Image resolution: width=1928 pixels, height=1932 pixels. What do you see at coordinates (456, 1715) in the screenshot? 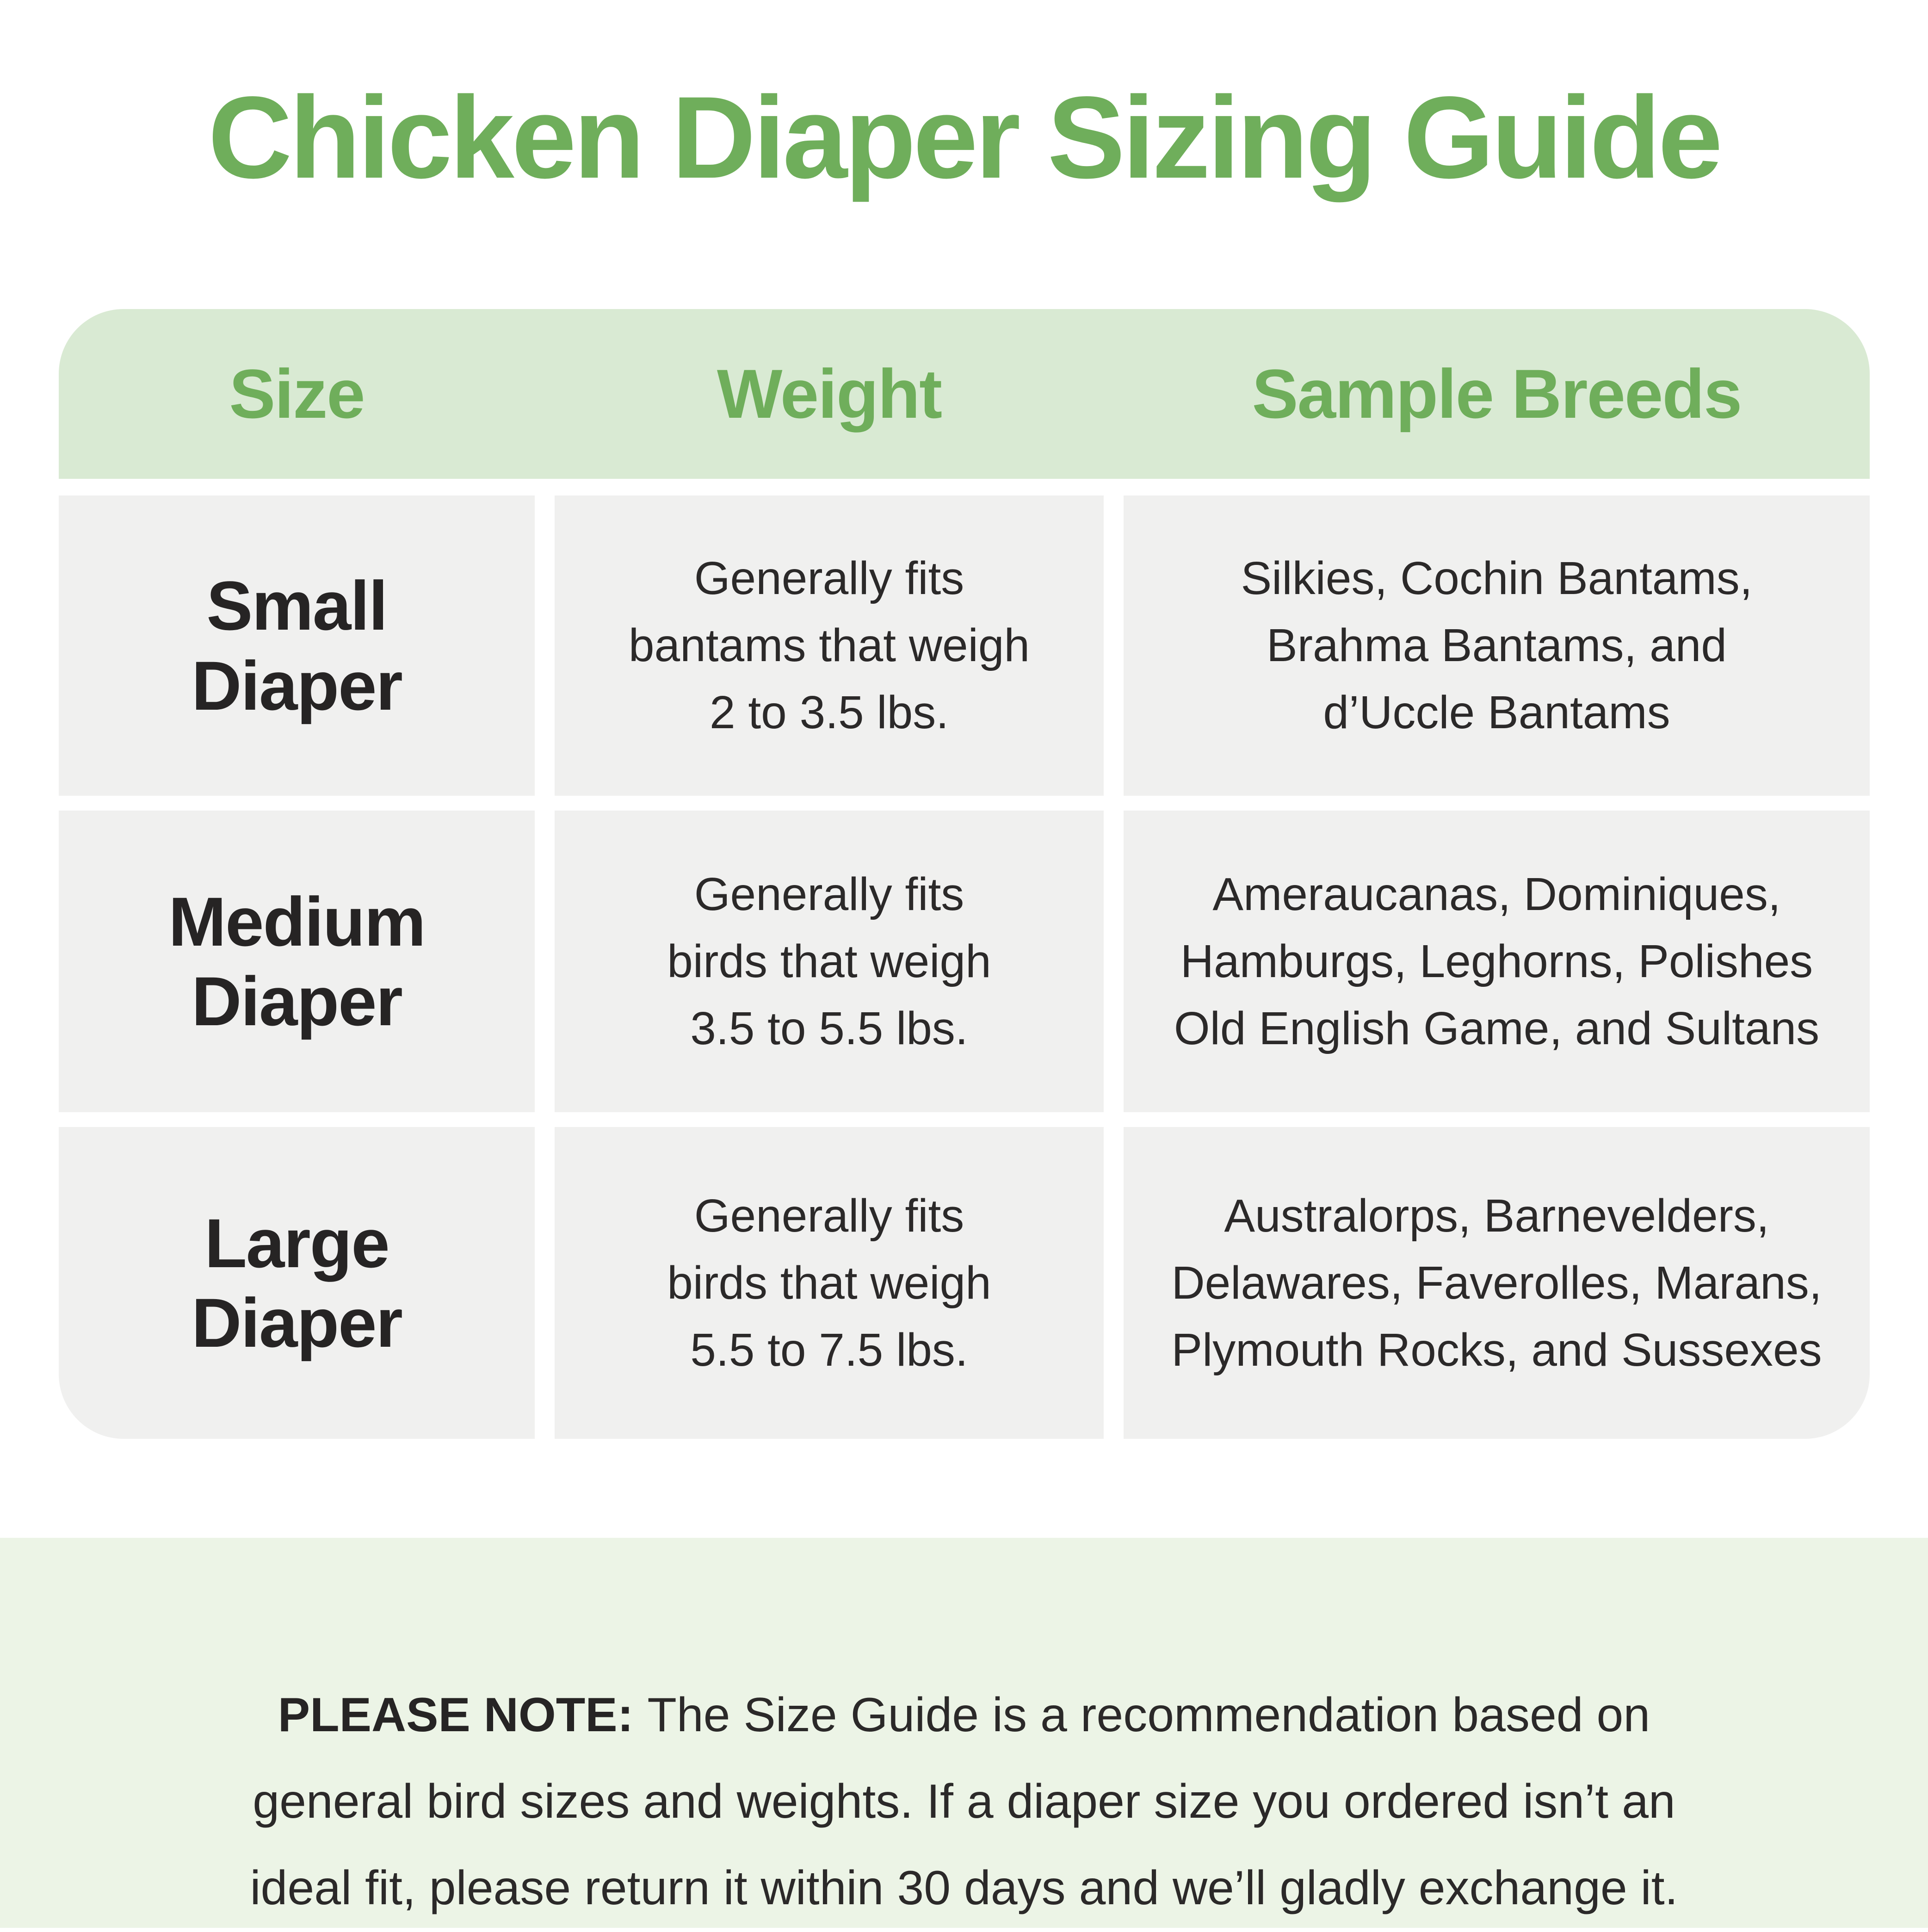
I see `footer-note-label: PLEASE NOTE:` at bounding box center [456, 1715].